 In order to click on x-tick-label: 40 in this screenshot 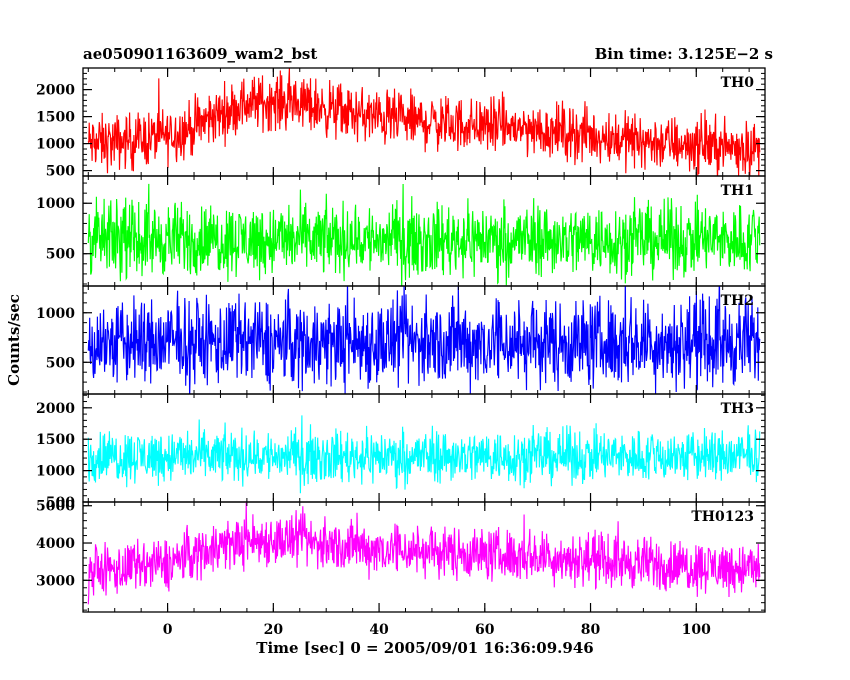, I will do `click(379, 630)`.